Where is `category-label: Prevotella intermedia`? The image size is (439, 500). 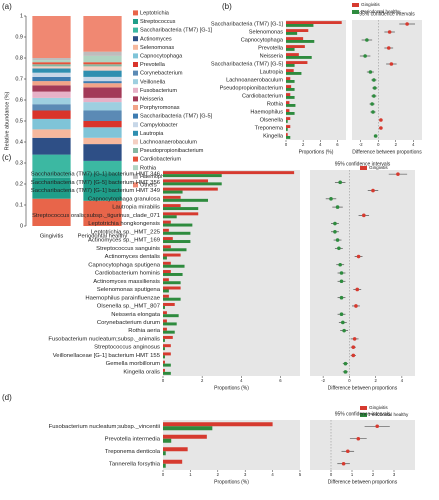
category-label: Prevotella intermedia is located at coordinates (133, 439).